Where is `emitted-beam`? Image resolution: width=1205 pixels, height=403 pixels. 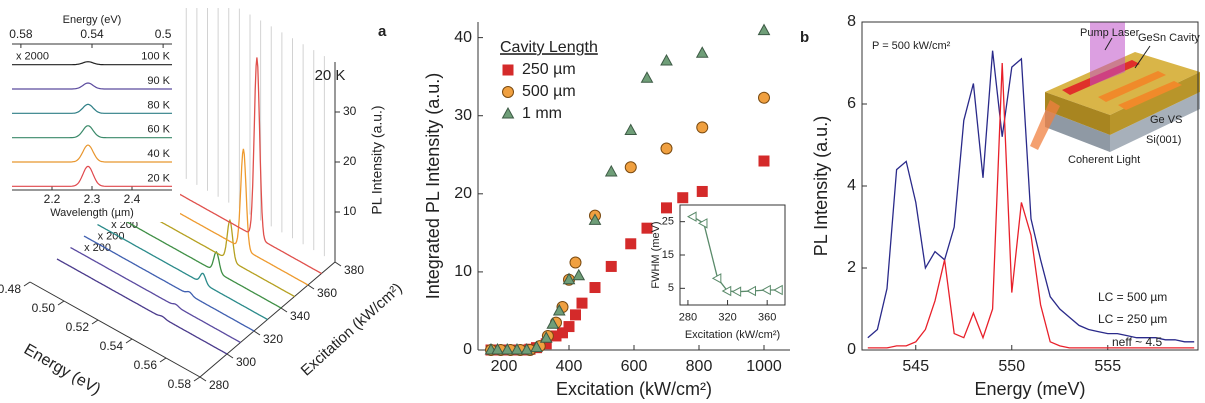 emitted-beam is located at coordinates (1045, 125).